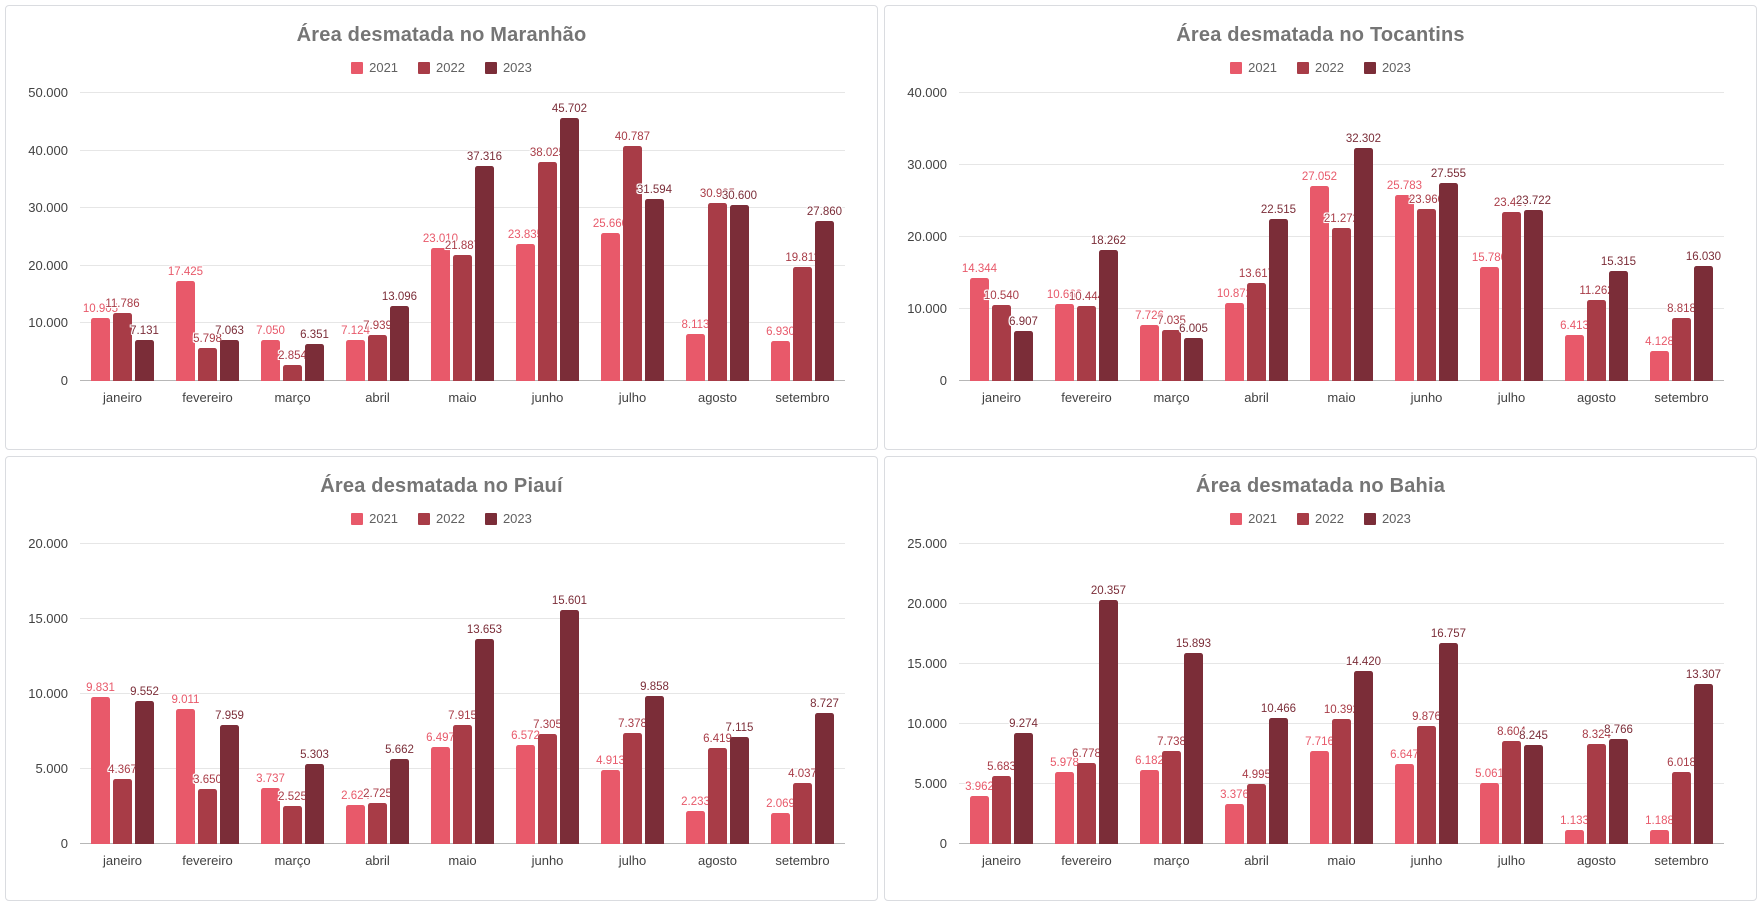 The width and height of the screenshot is (1762, 906). Describe the element at coordinates (48, 618) in the screenshot. I see `y-tick-label: 15.000` at that location.